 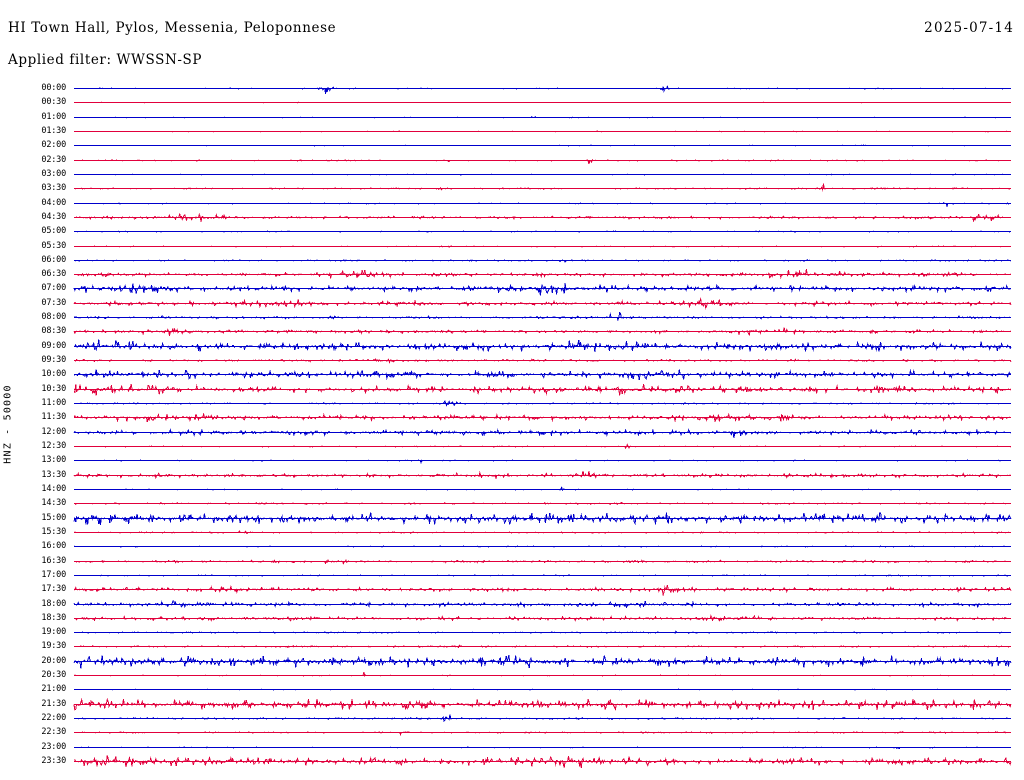 What do you see at coordinates (512, 691) in the screenshot?
I see `trace-row: 21:00` at bounding box center [512, 691].